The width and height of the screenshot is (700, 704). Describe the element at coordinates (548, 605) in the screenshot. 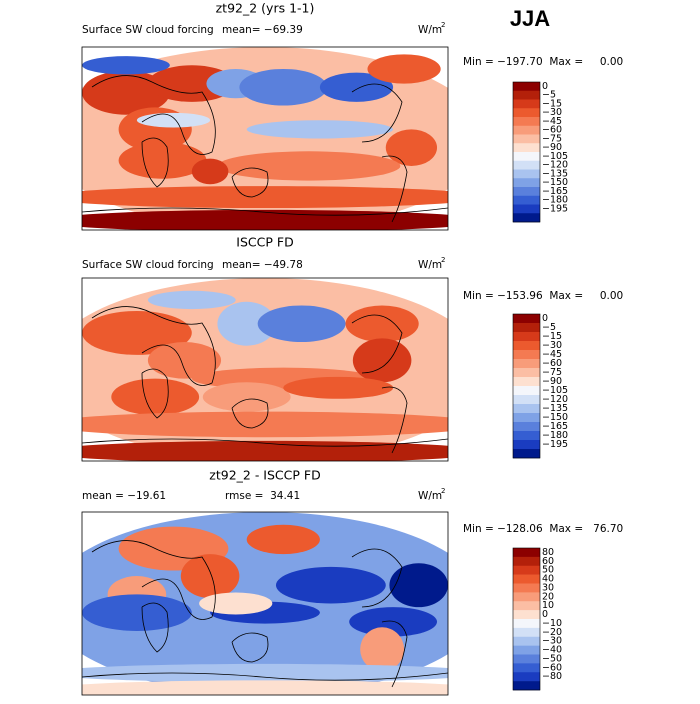

I see `colorbar-label: 10` at that location.